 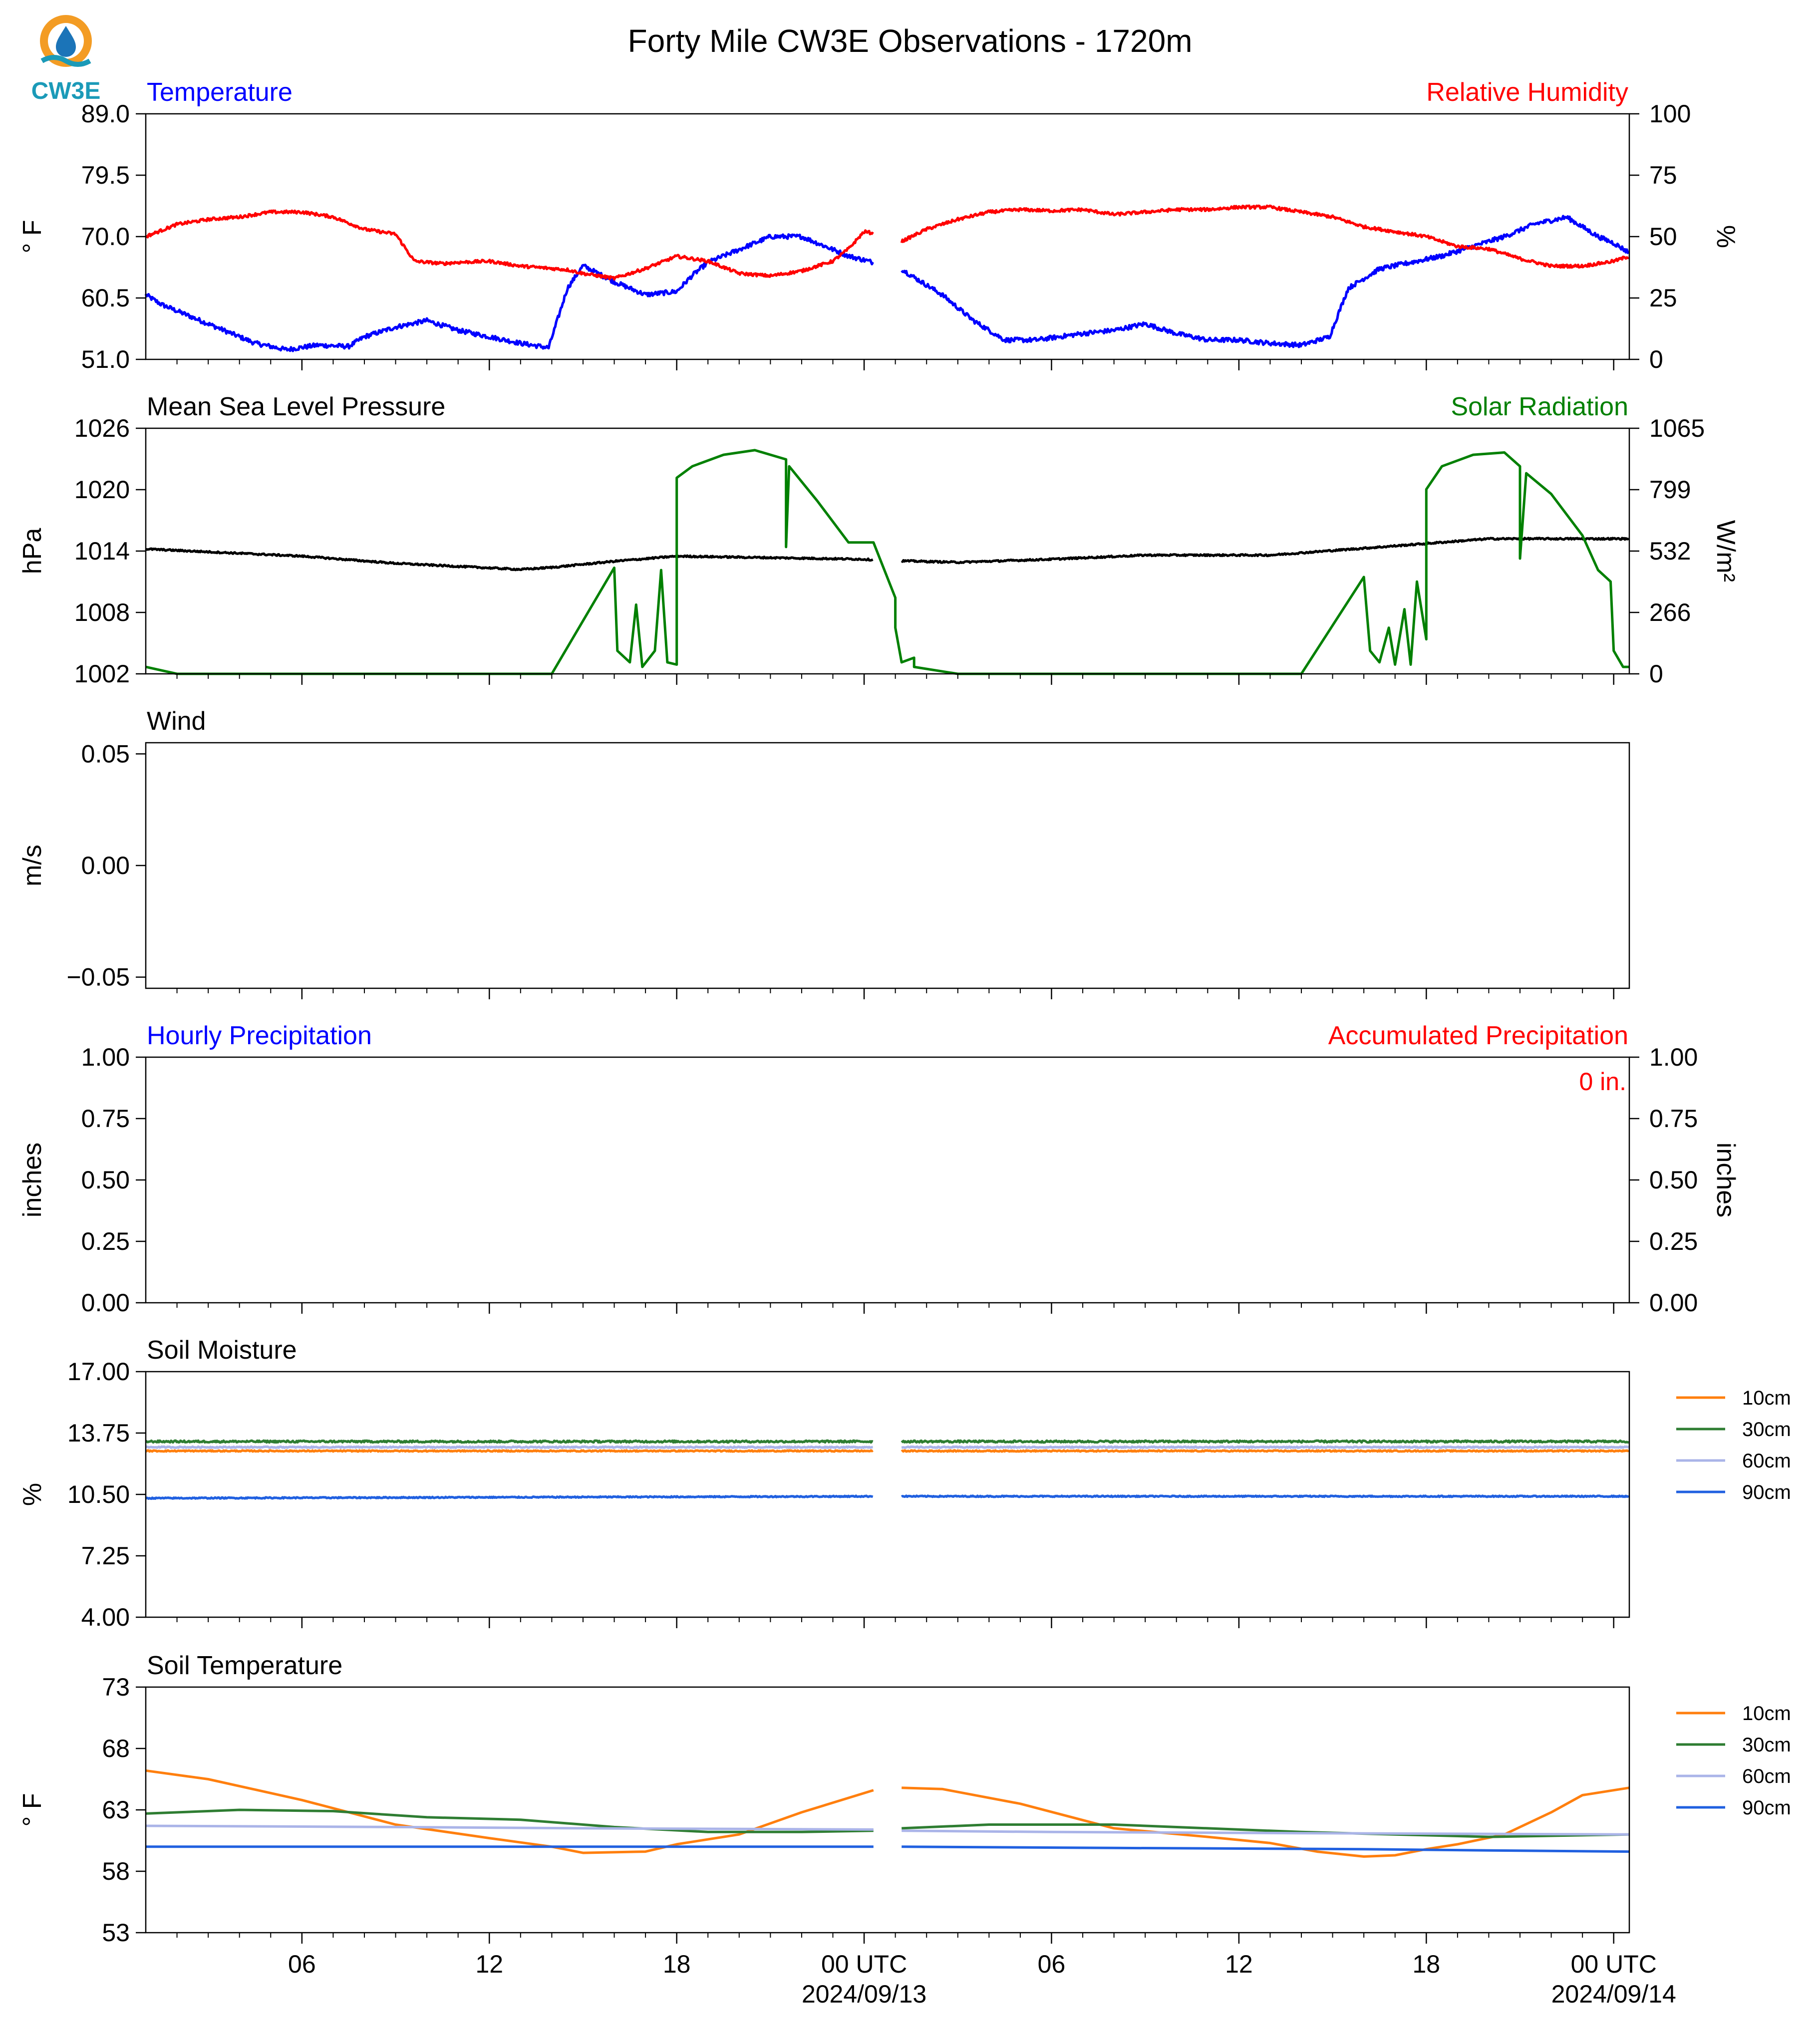 What do you see at coordinates (887, 1469) in the screenshot?
I see `panel-5-series` at bounding box center [887, 1469].